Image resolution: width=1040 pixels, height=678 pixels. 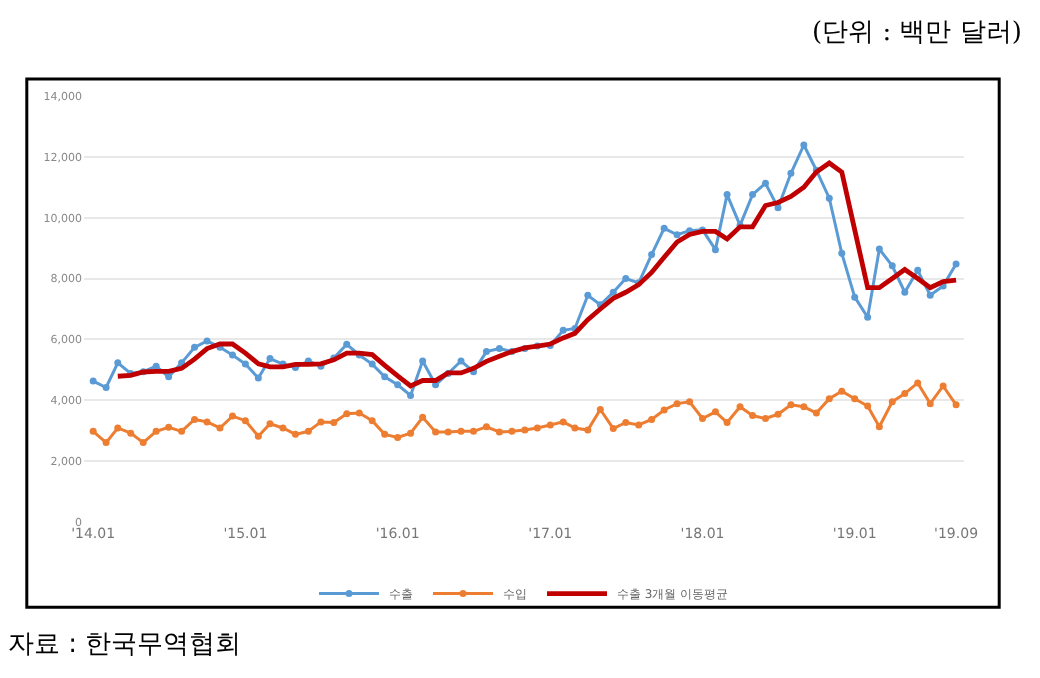 I want to click on text: (단위 : 백만 달러), so click(x=917, y=33).